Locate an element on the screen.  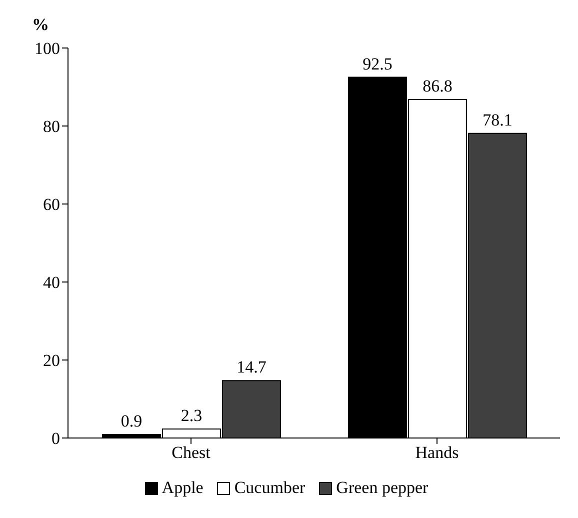
y-tick-label: 60 is located at coordinates (51, 204).